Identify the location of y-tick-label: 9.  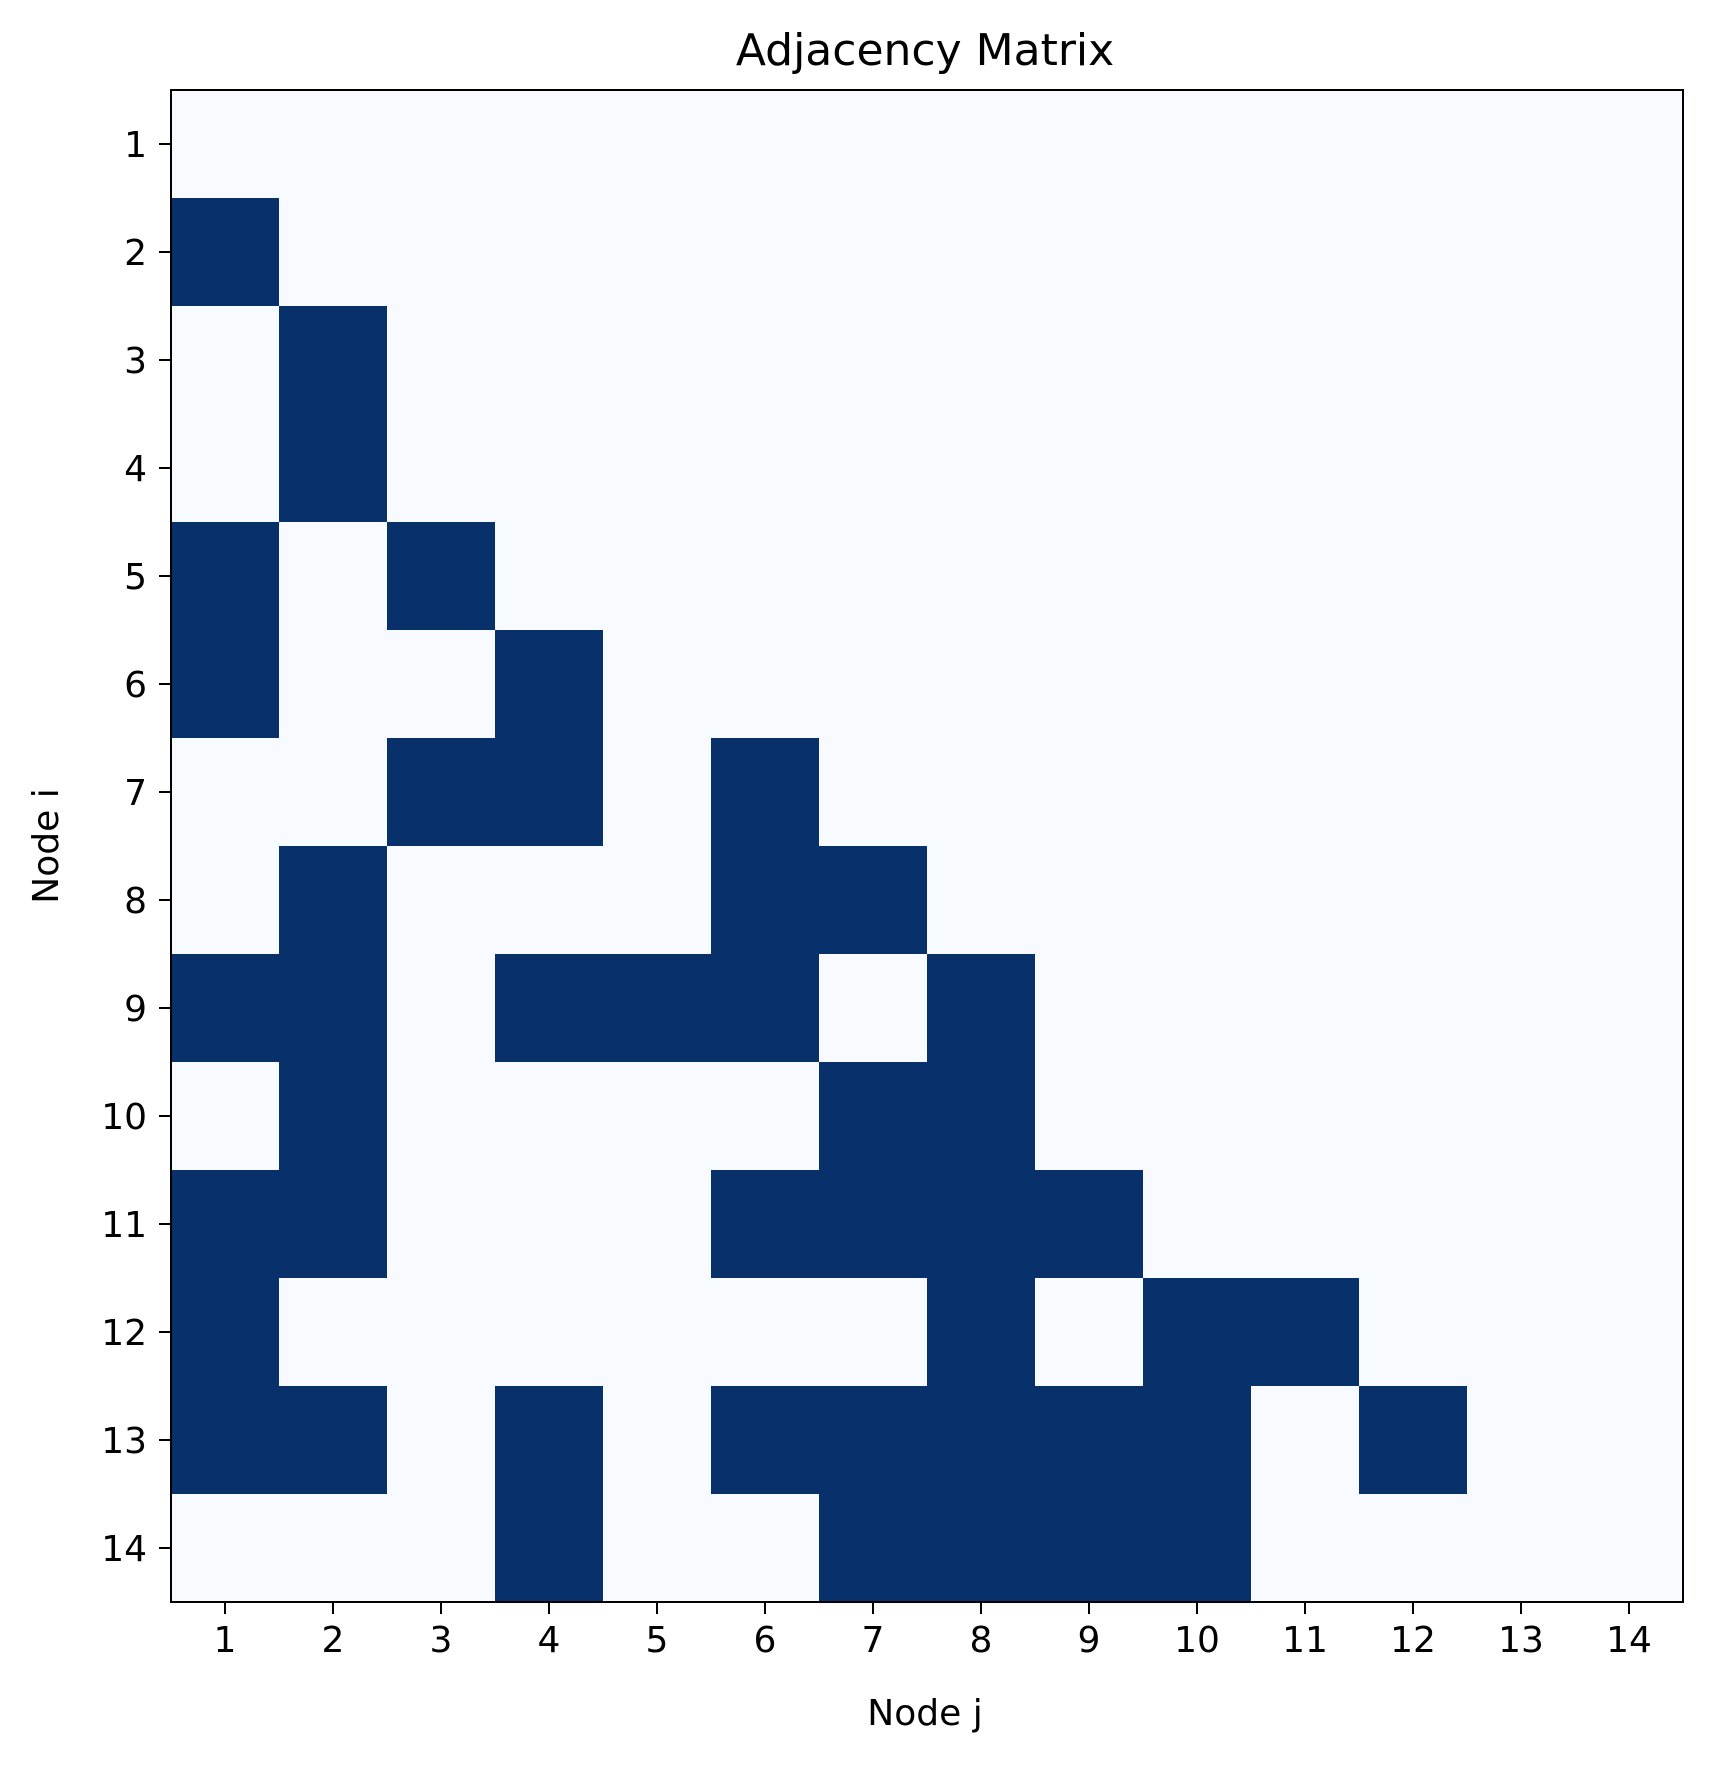
(135, 1009).